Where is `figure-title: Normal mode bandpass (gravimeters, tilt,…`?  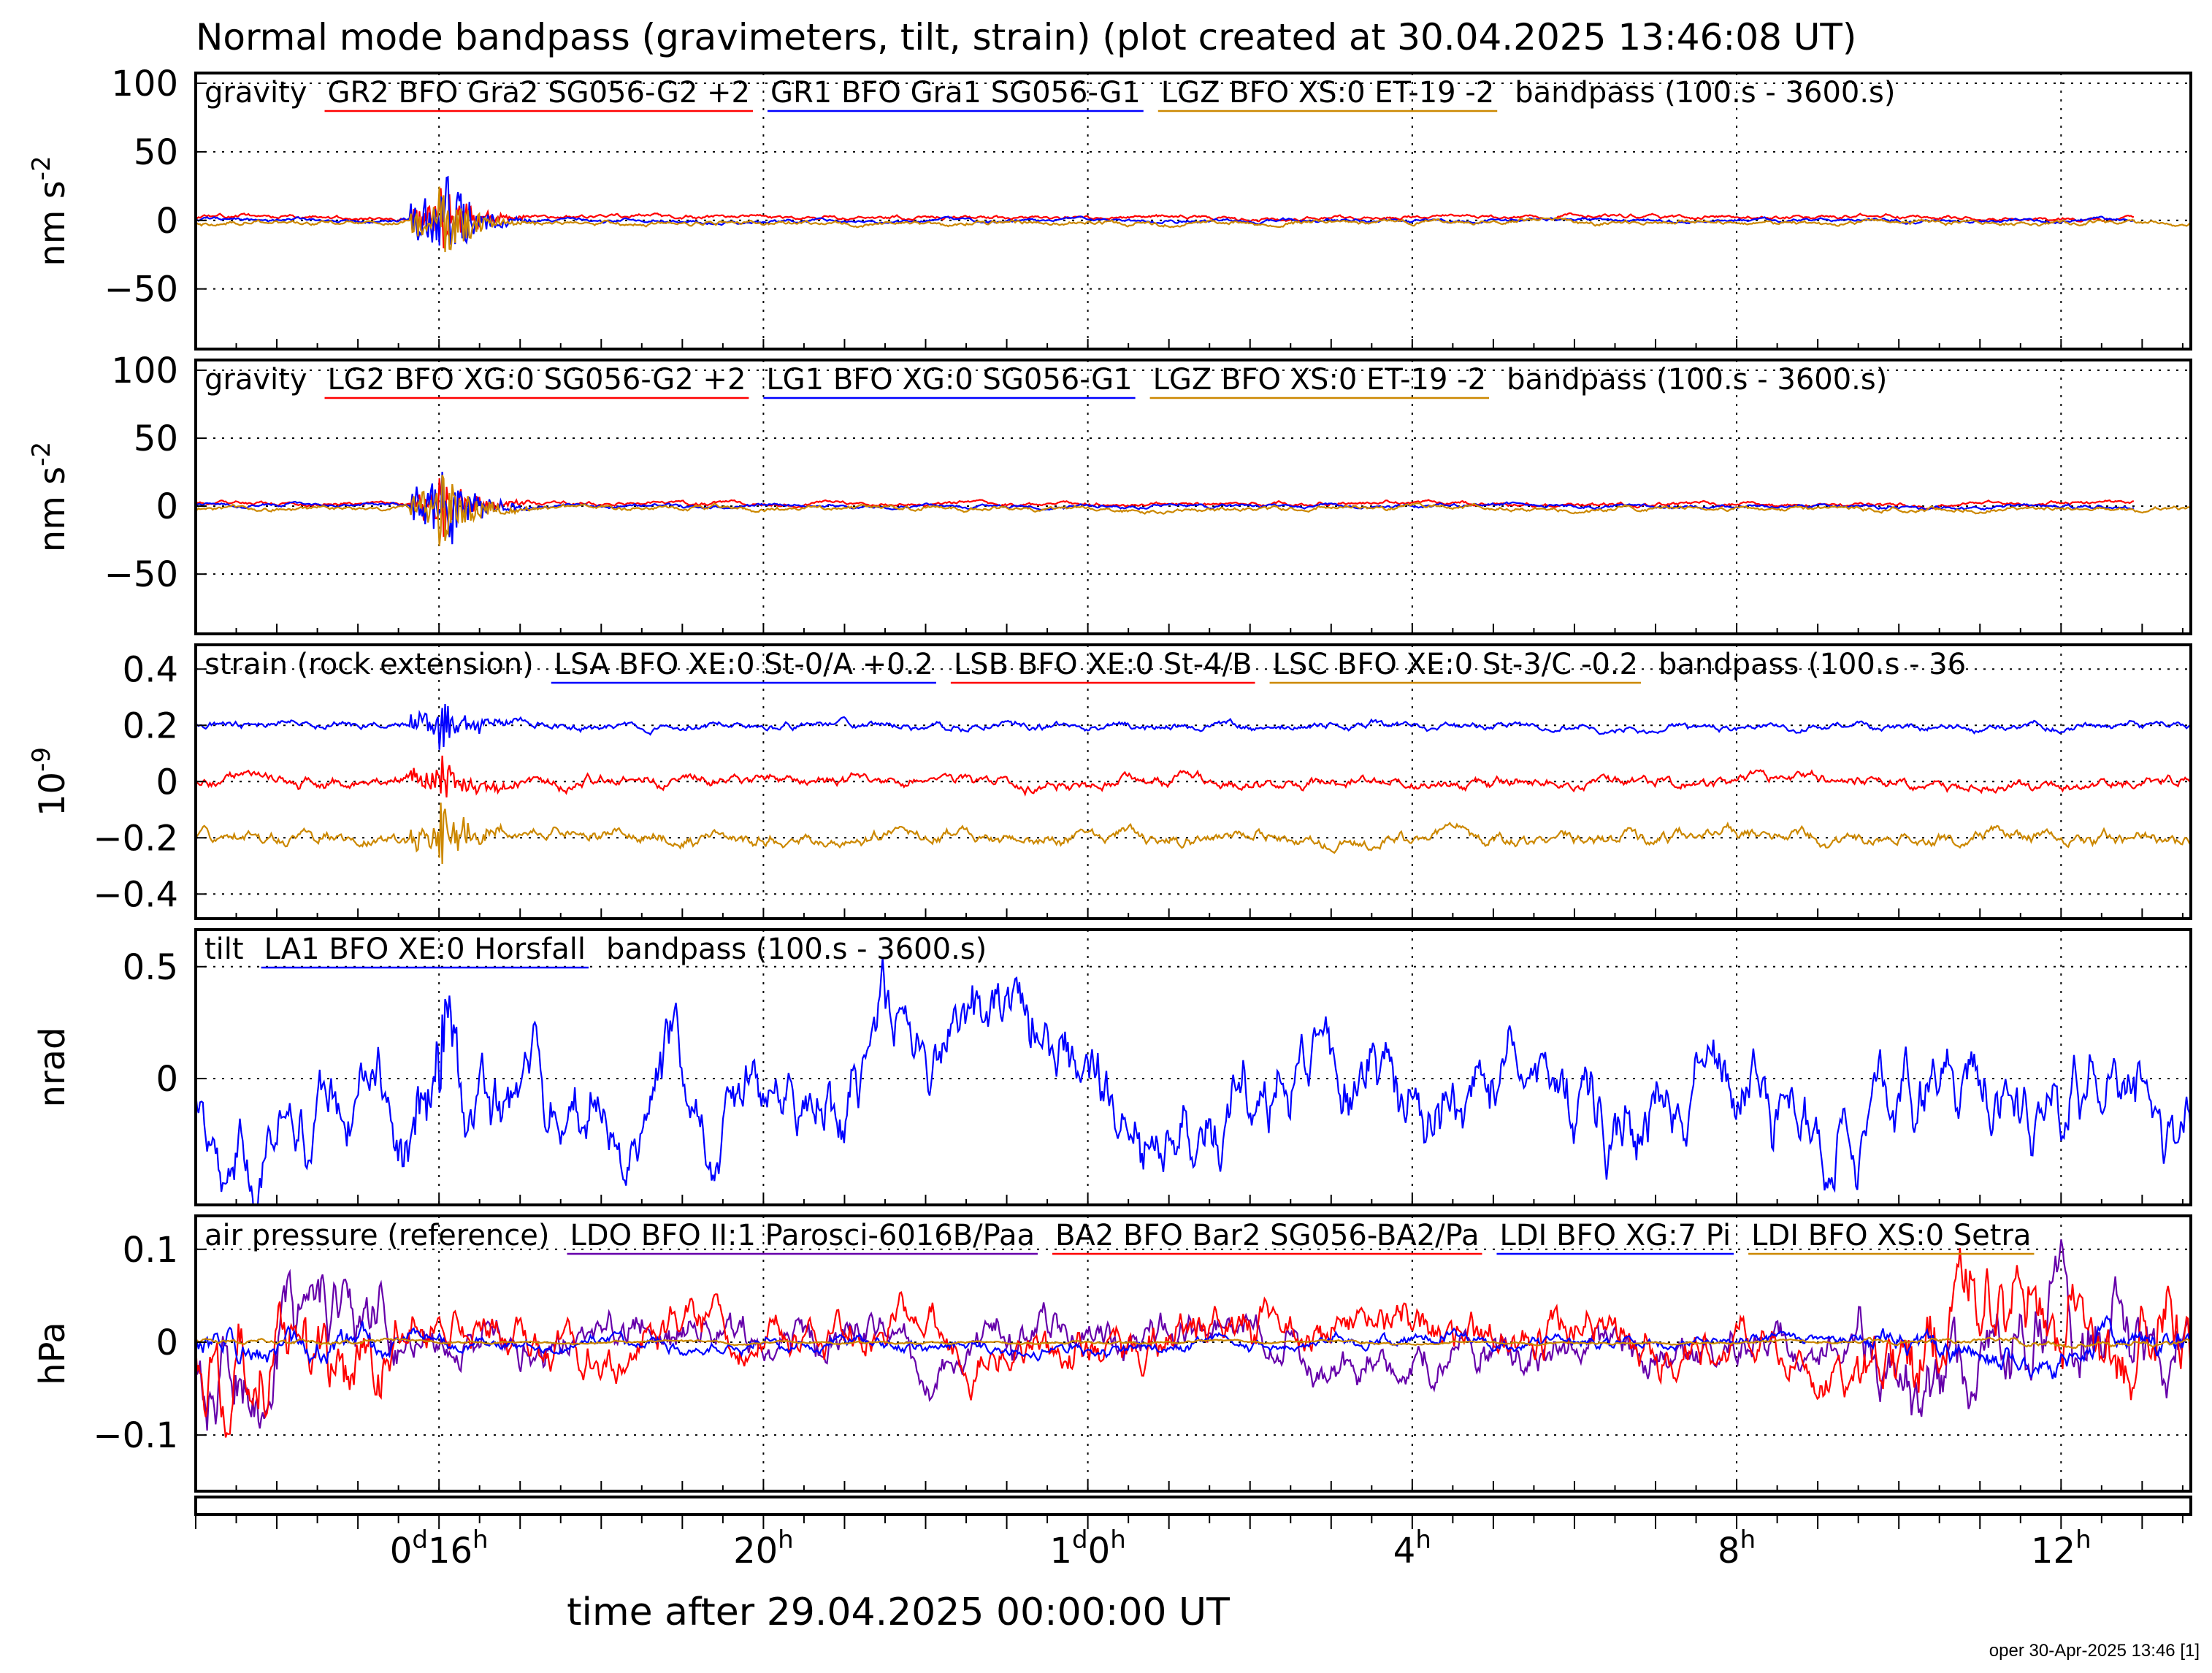
figure-title: Normal mode bandpass (gravimeters, tilt,… is located at coordinates (1026, 37).